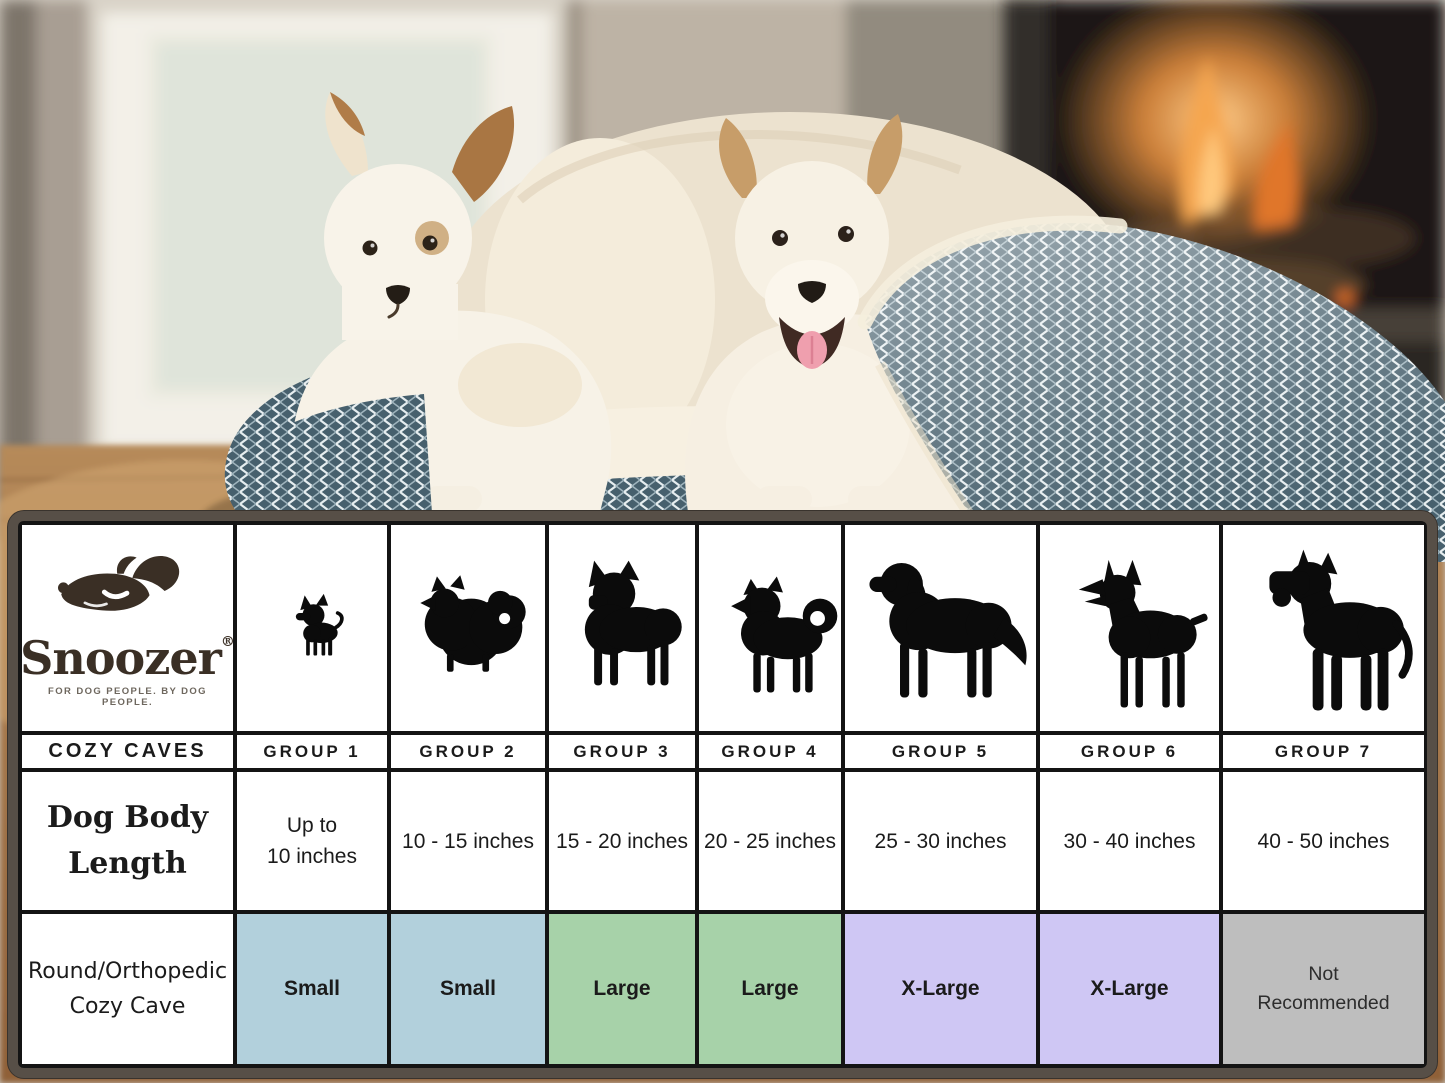 The height and width of the screenshot is (1083, 1445). What do you see at coordinates (1323, 841) in the screenshot?
I see `group-7-length-cell: 40 - 50 inches` at bounding box center [1323, 841].